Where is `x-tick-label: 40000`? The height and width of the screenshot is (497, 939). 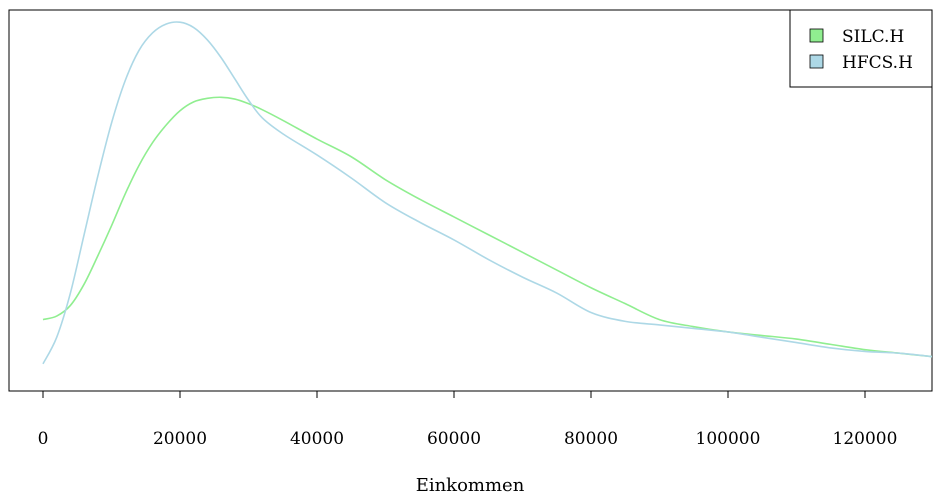
x-tick-label: 40000 is located at coordinates (317, 439).